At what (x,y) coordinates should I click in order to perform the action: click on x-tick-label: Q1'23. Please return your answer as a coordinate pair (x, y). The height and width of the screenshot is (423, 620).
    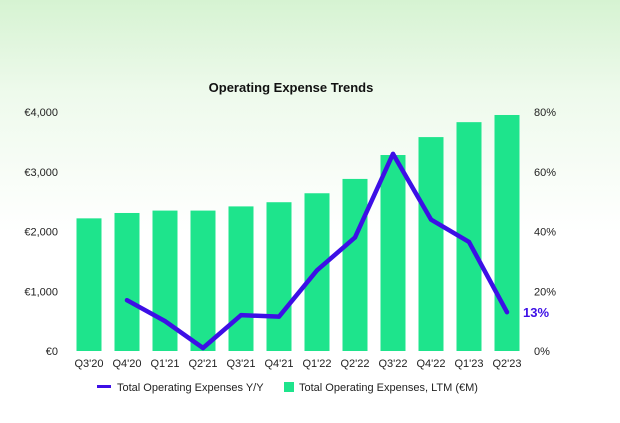
    Looking at the image, I should click on (468, 364).